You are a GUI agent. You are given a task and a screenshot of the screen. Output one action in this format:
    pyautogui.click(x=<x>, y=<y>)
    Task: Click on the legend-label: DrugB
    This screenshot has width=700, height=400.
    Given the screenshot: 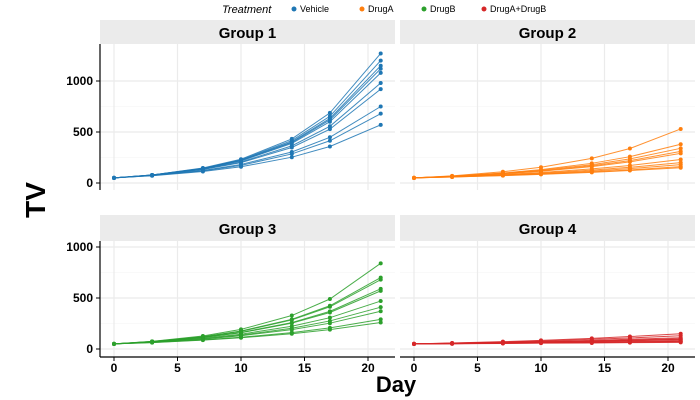 What is the action you would take?
    pyautogui.click(x=443, y=9)
    